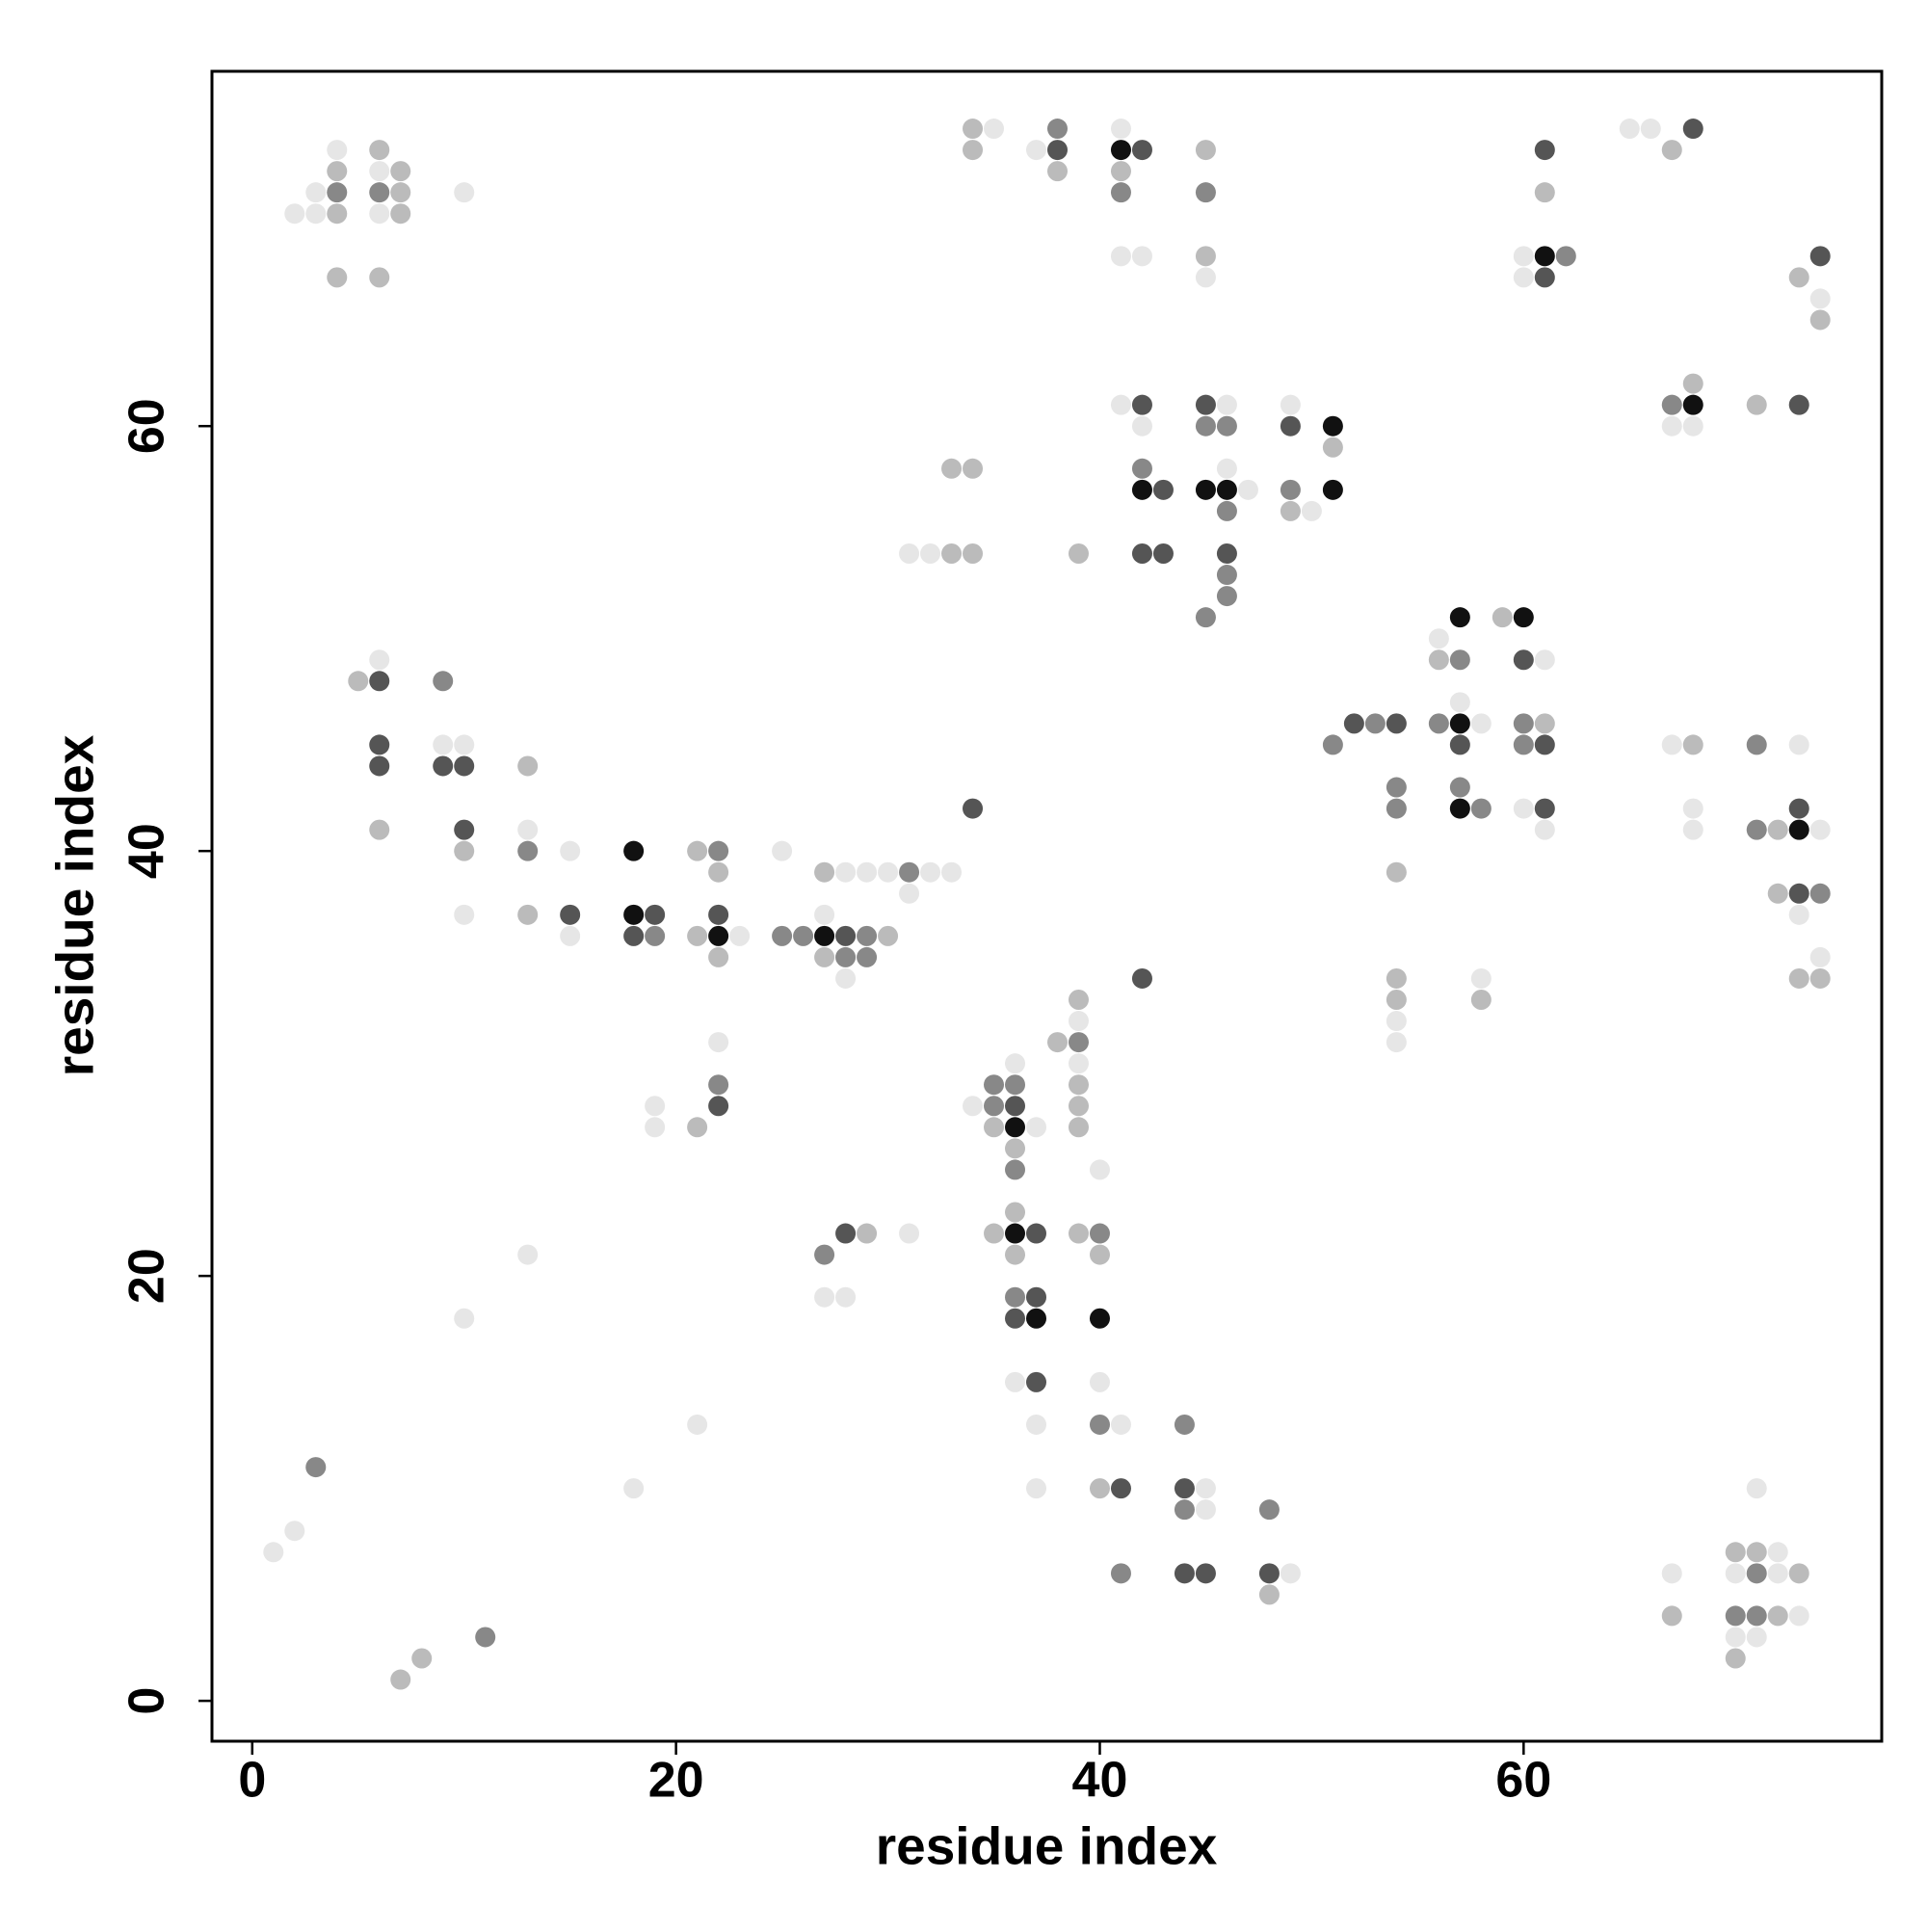 Image resolution: width=1927 pixels, height=1932 pixels. What do you see at coordinates (1047, 1846) in the screenshot?
I see `x-axis-title: residue index` at bounding box center [1047, 1846].